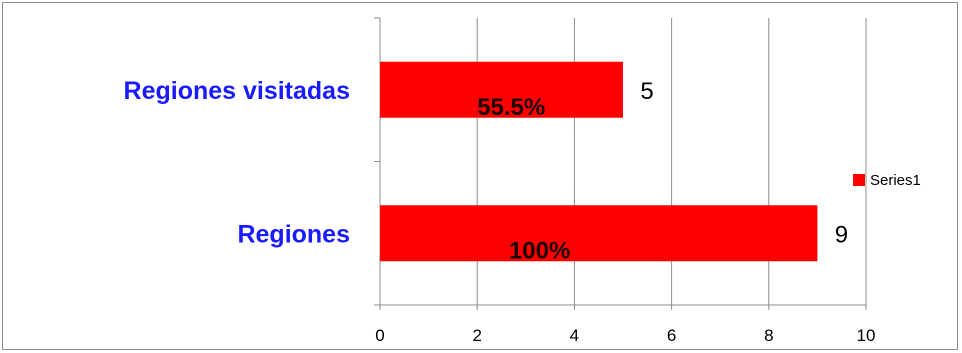 The image size is (962, 353). I want to click on x-tick-label: 2, so click(476, 335).